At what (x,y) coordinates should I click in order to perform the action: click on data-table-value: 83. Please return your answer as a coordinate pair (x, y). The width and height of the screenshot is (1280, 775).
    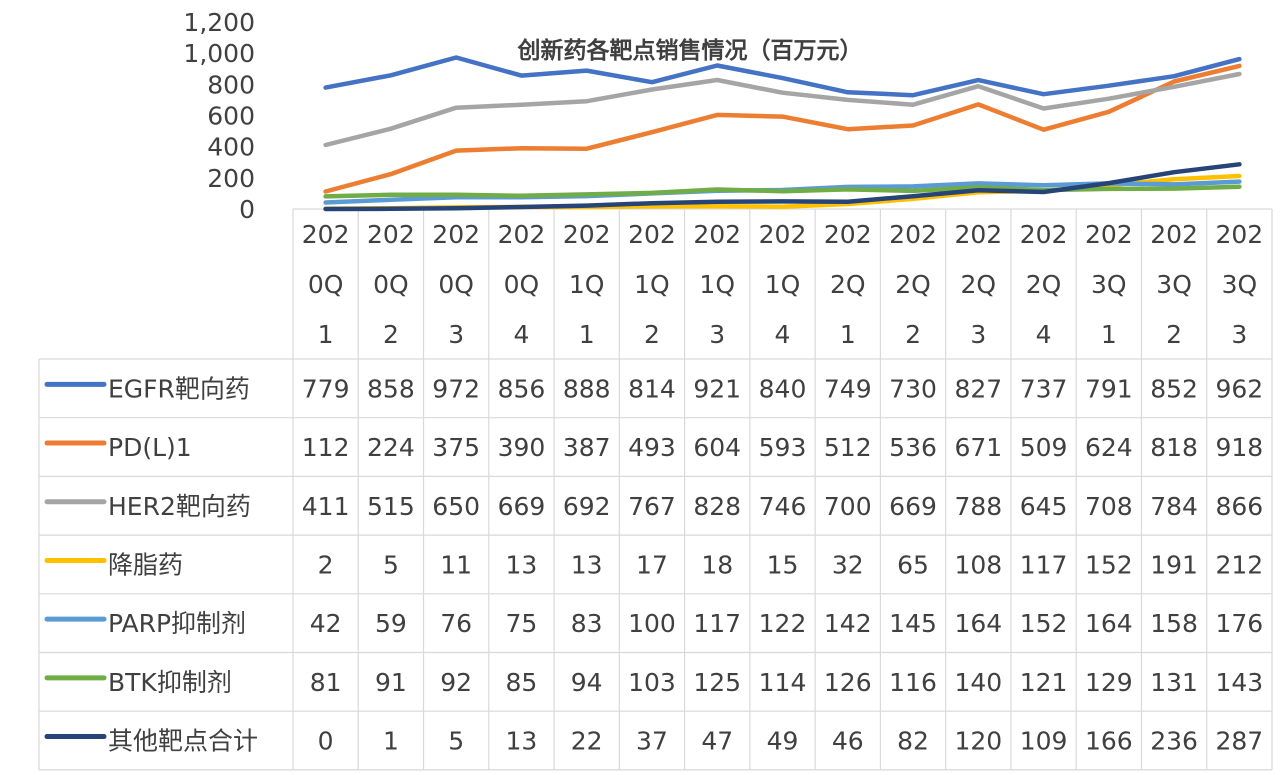
    Looking at the image, I should click on (587, 623).